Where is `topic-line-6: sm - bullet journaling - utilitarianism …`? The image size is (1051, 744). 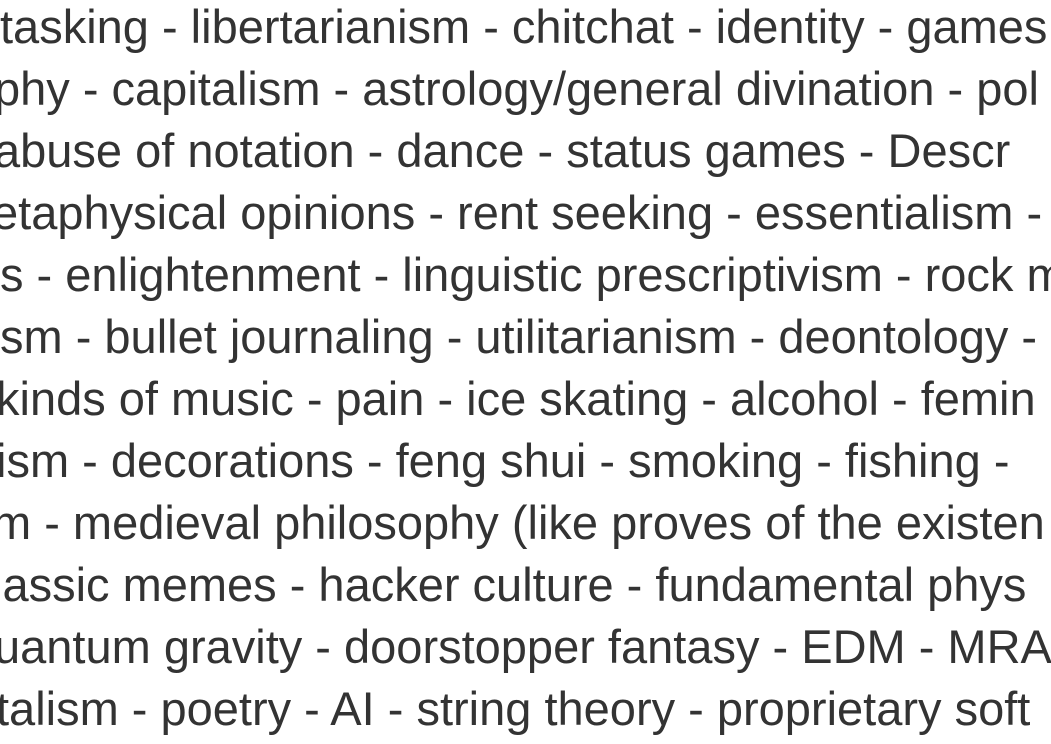 topic-line-6: sm - bullet journaling - utilitarianism … is located at coordinates (519, 336).